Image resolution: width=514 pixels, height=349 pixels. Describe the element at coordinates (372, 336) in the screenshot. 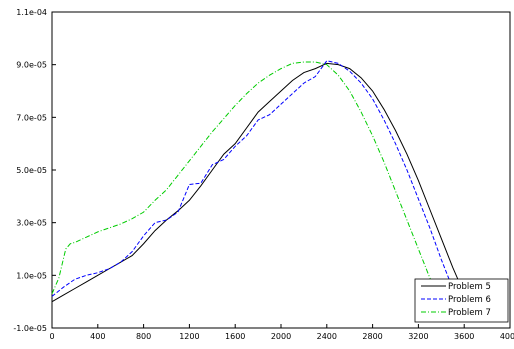

I see `x-tick-label: 2800` at that location.